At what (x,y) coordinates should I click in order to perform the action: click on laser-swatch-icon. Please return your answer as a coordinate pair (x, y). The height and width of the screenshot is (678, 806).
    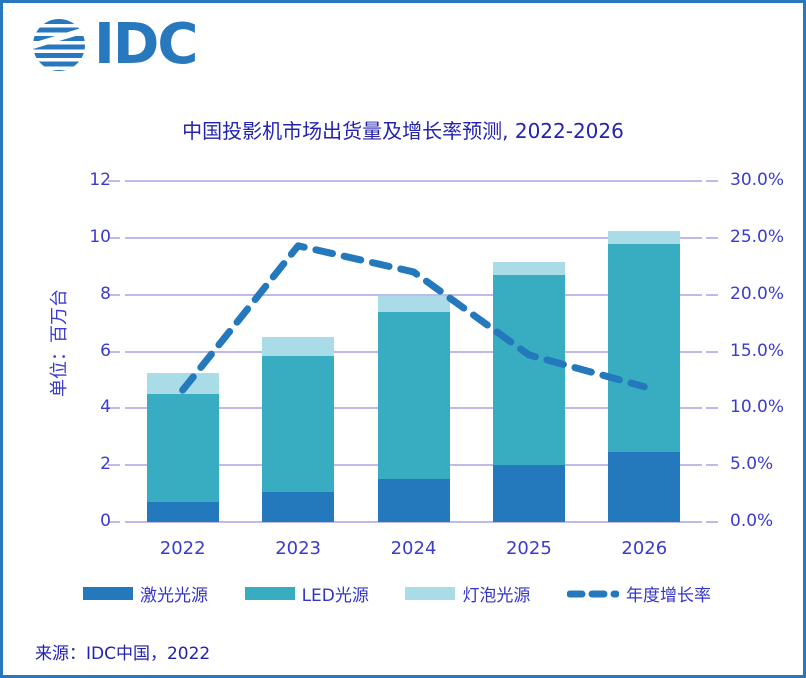
    Looking at the image, I should click on (108, 593).